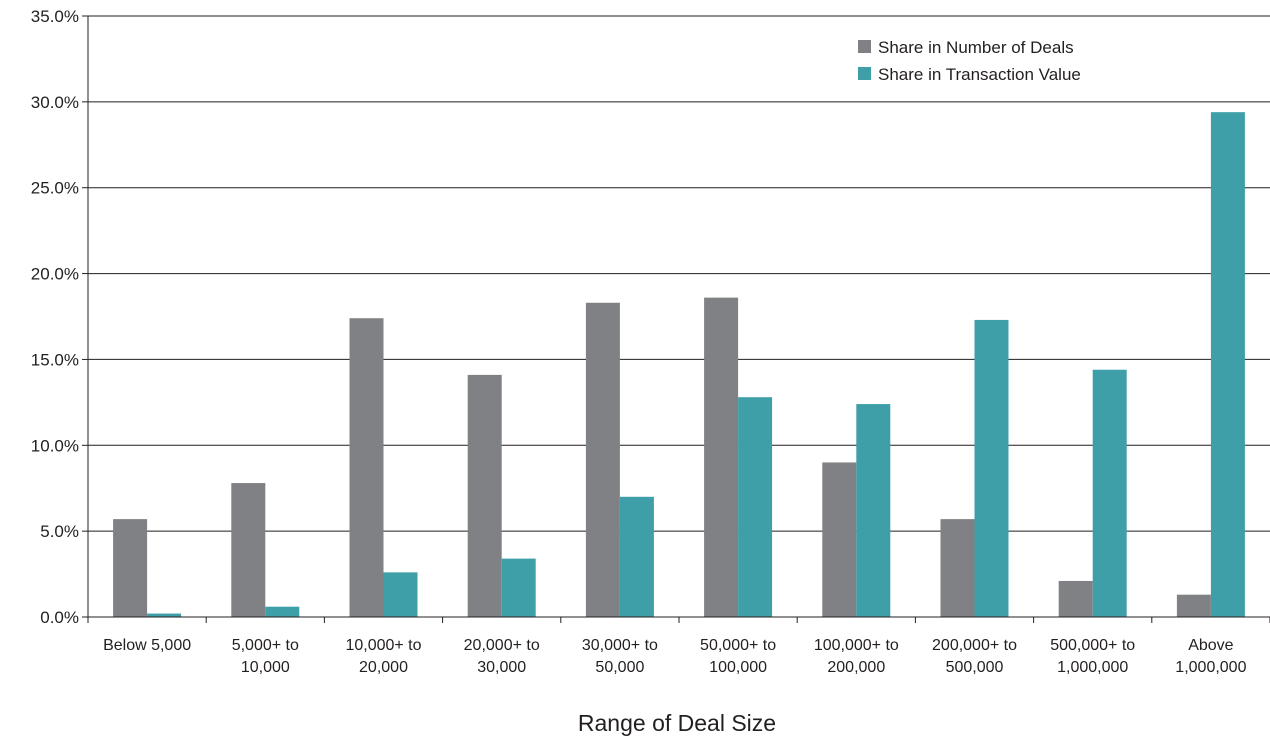 Image resolution: width=1270 pixels, height=740 pixels. I want to click on x-category-label: 500,000+ to, so click(1092, 645).